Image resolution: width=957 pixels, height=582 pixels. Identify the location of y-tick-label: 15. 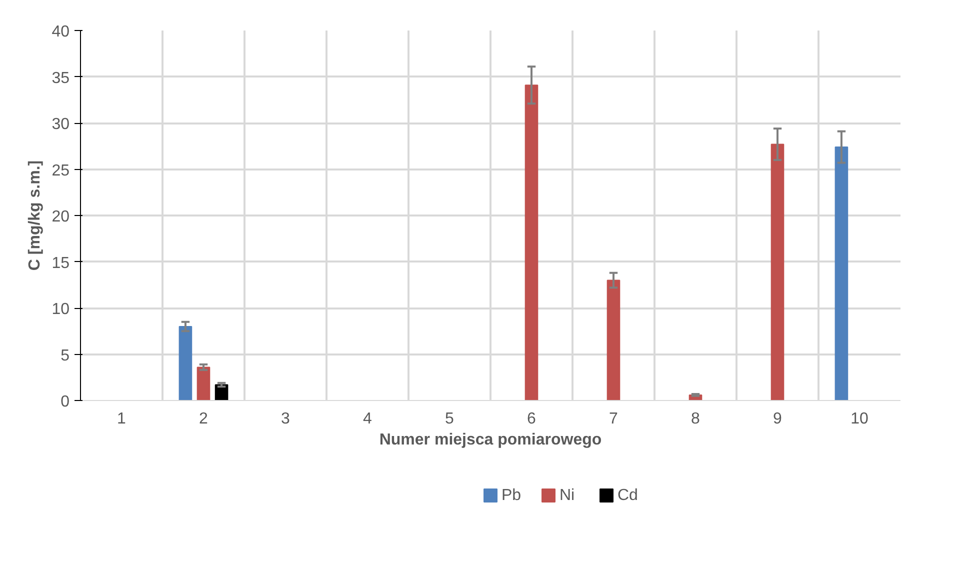
(61, 263).